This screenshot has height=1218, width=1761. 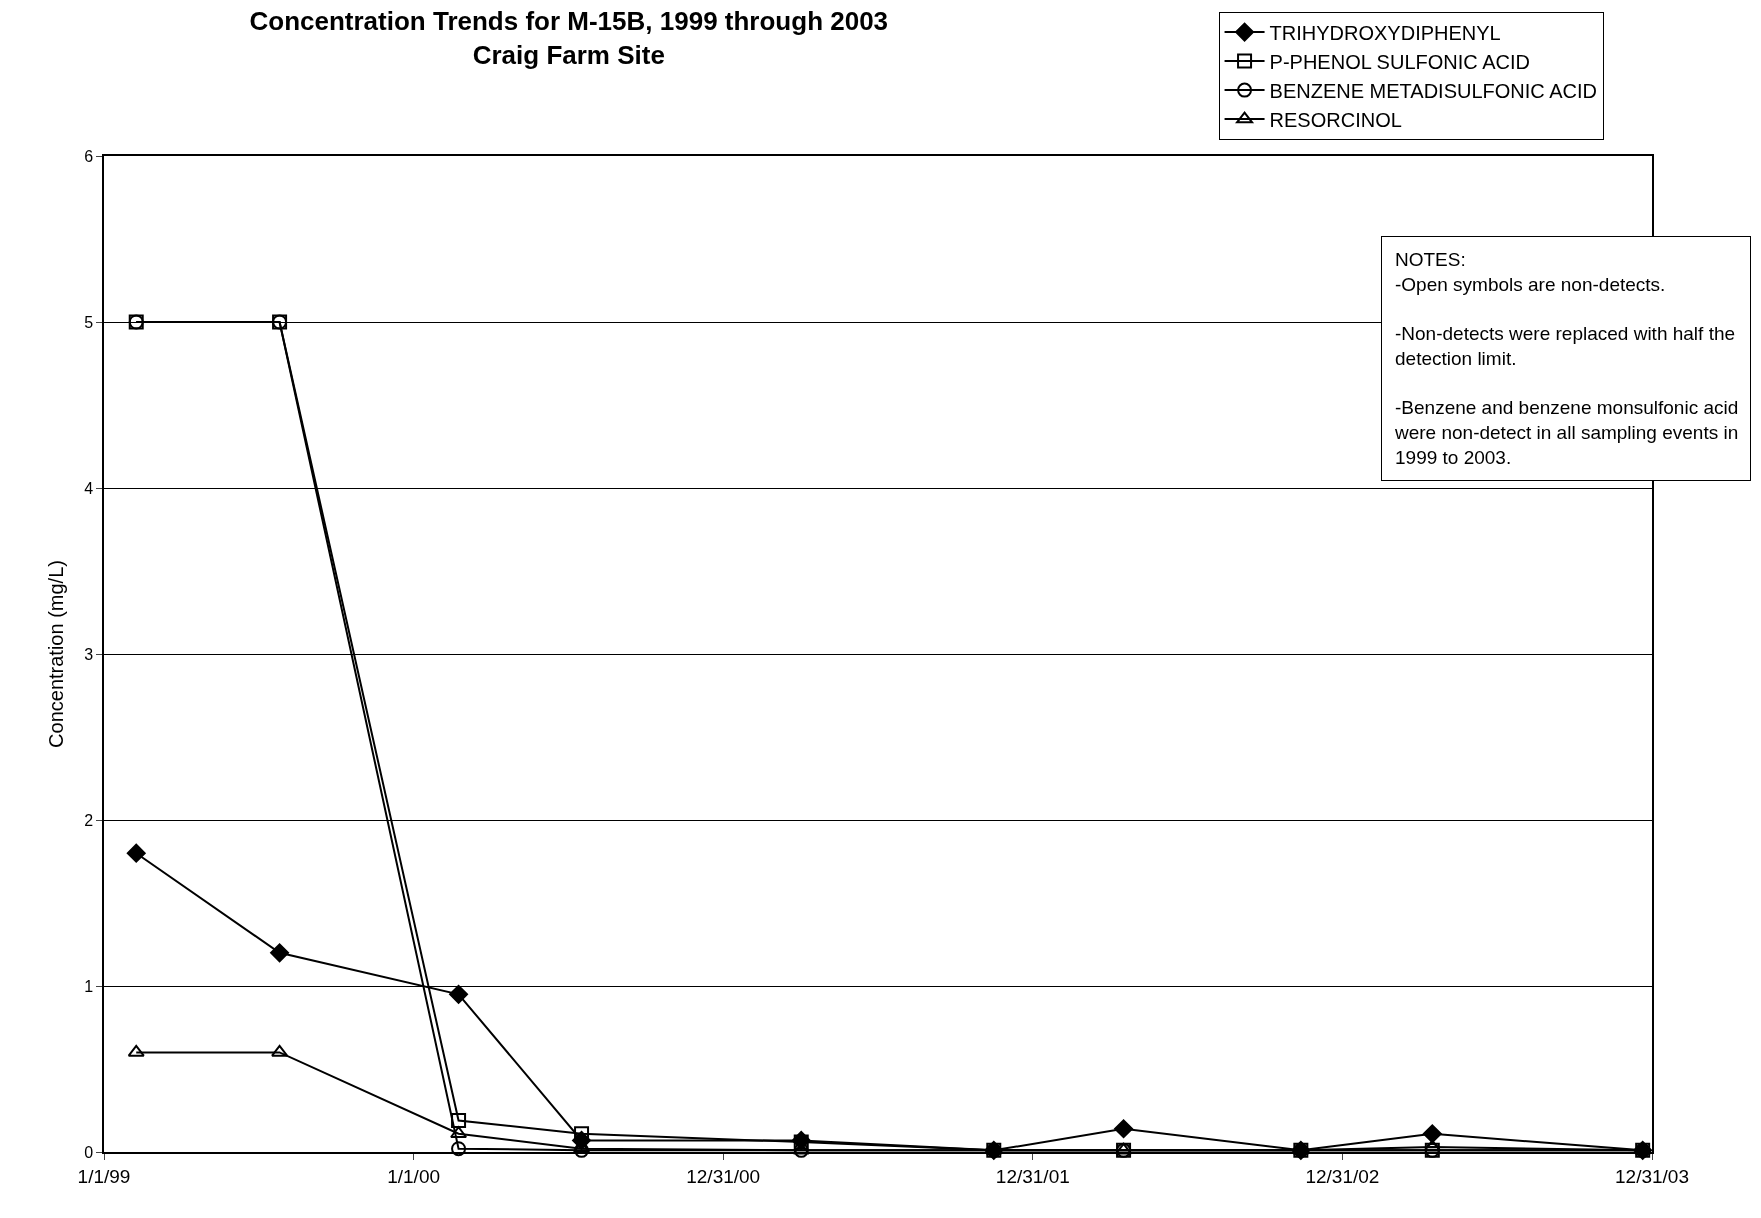 I want to click on y-tick-label: 2, so click(x=89, y=820).